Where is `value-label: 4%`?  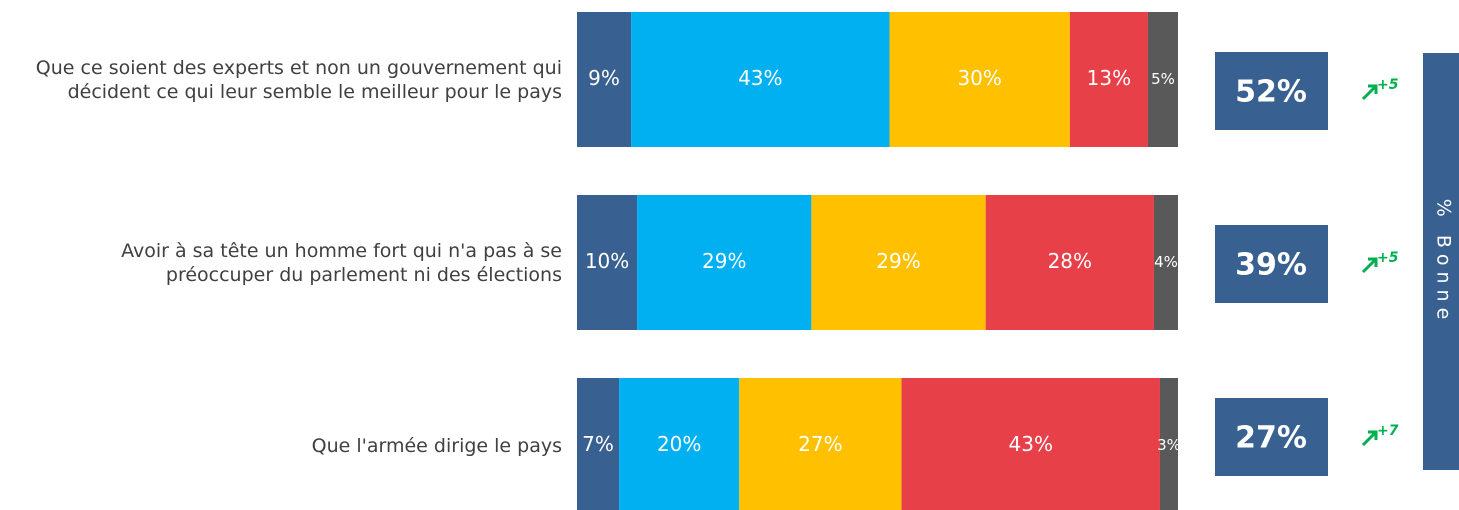
value-label: 4% is located at coordinates (1166, 262).